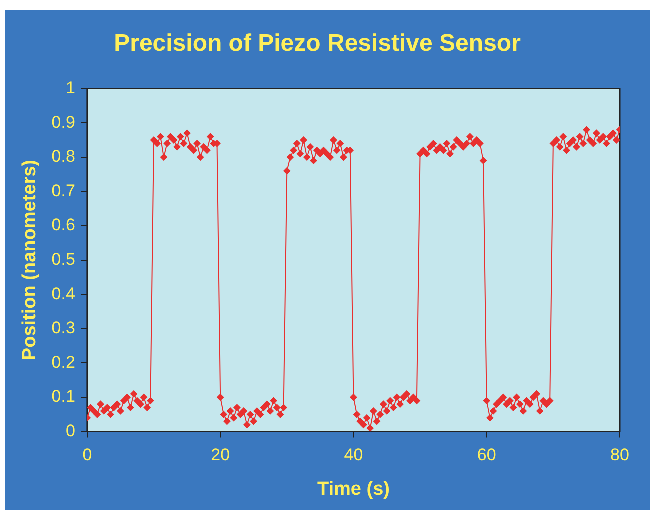 The height and width of the screenshot is (521, 655). Describe the element at coordinates (64, 190) in the screenshot. I see `y-tick-label: 0.7` at that location.